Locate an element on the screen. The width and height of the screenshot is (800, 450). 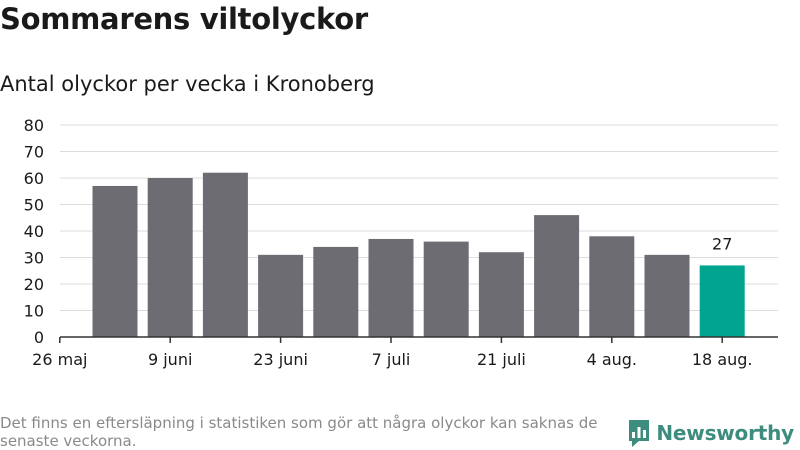
y-tick-label: 10 is located at coordinates (34, 311).